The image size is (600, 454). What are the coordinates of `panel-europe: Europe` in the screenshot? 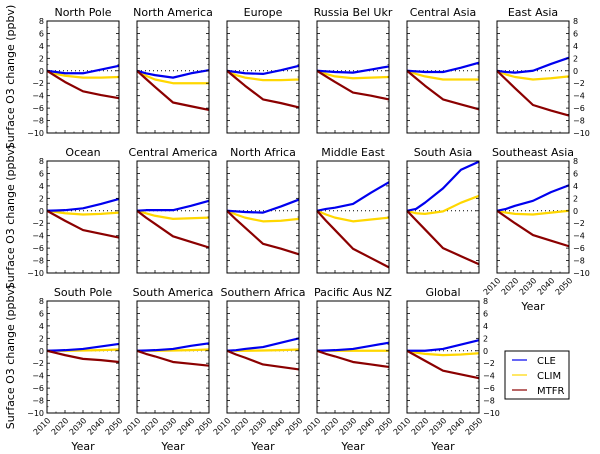 It's located at (263, 70).